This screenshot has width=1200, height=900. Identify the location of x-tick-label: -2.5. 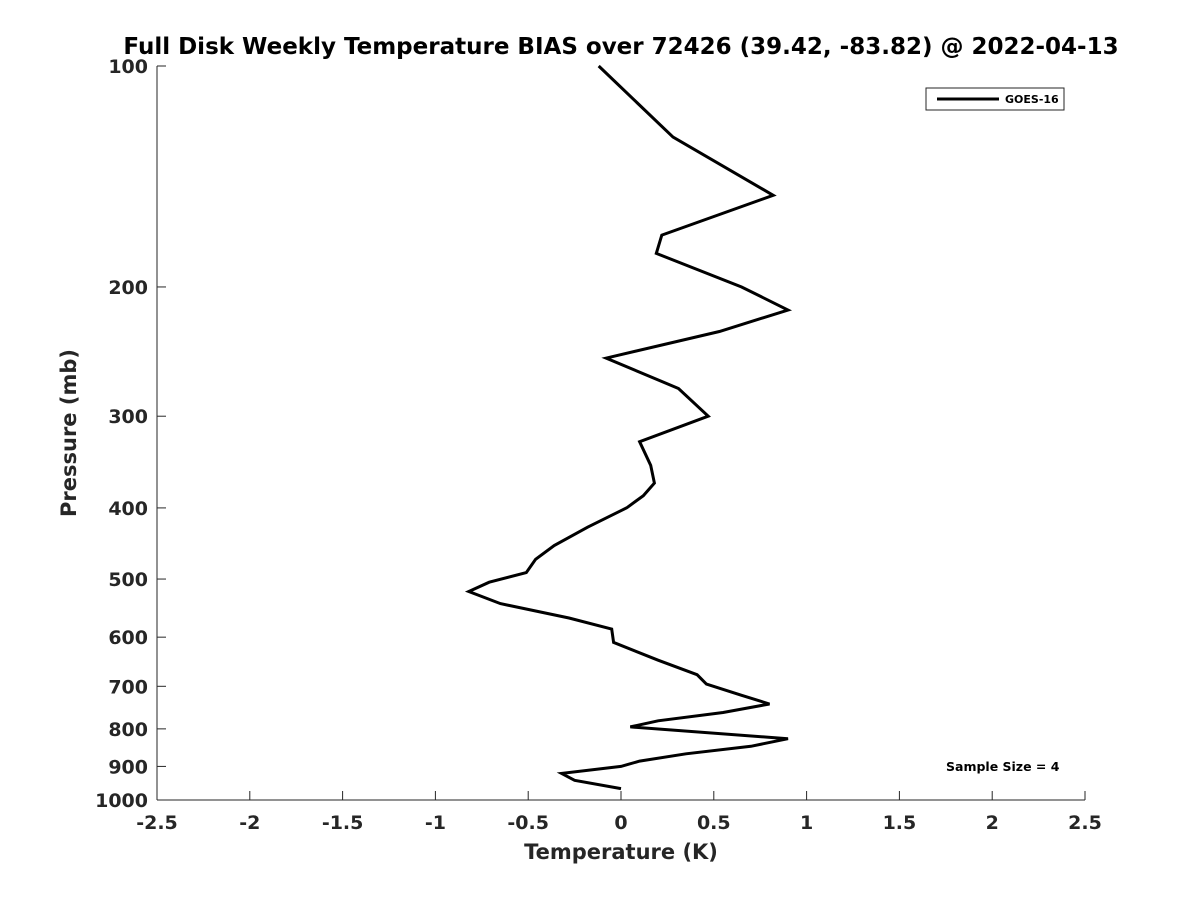
(157, 823).